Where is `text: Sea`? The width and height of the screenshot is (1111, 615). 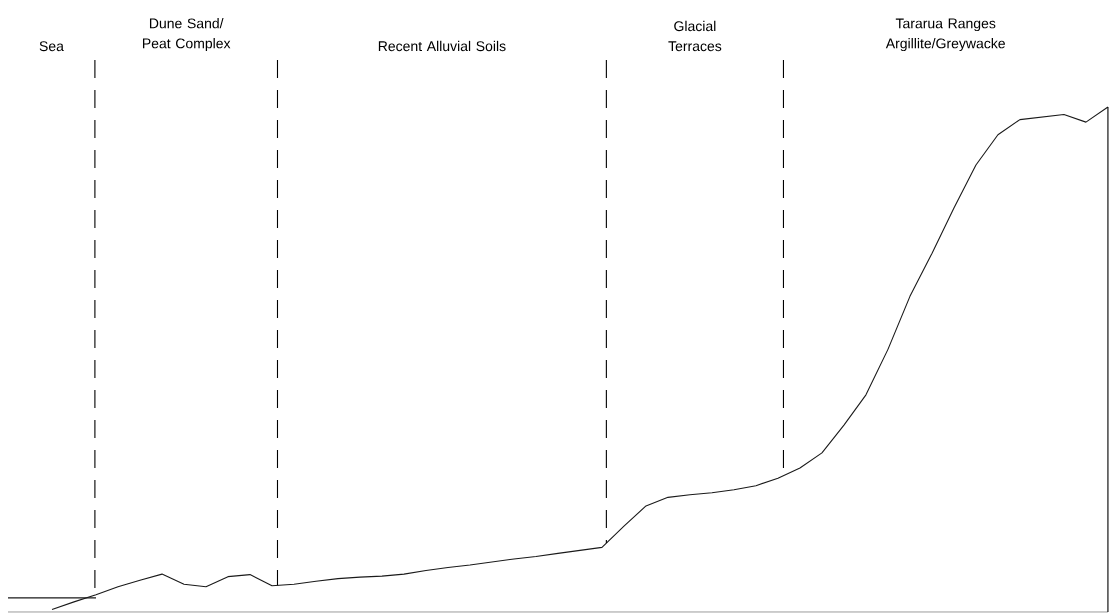
text: Sea is located at coordinates (51, 46).